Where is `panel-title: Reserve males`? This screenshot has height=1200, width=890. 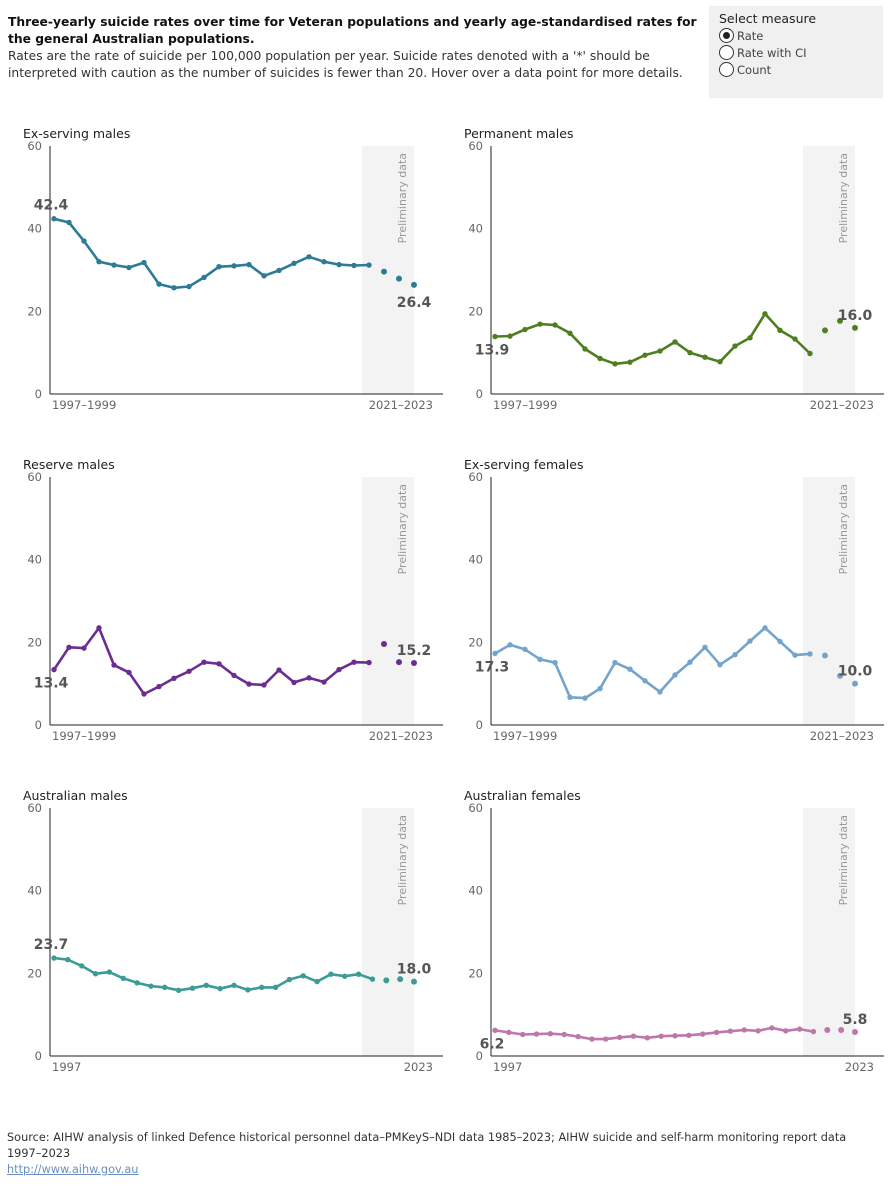
panel-title: Reserve males is located at coordinates (69, 464).